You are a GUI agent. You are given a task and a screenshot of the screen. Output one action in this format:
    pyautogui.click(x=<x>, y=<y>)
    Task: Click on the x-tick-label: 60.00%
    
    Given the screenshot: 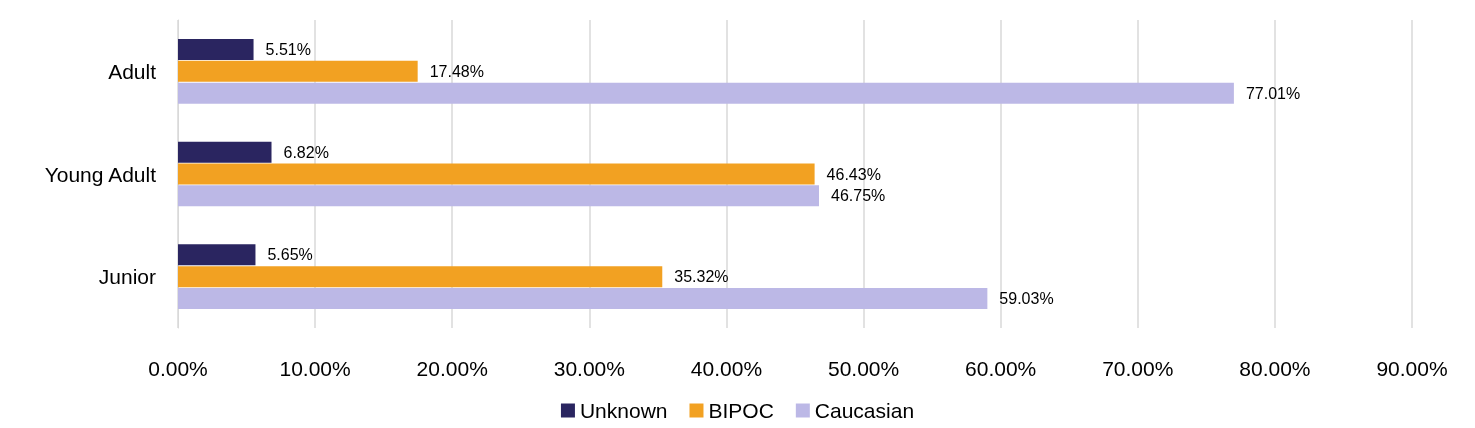 What is the action you would take?
    pyautogui.click(x=1001, y=368)
    